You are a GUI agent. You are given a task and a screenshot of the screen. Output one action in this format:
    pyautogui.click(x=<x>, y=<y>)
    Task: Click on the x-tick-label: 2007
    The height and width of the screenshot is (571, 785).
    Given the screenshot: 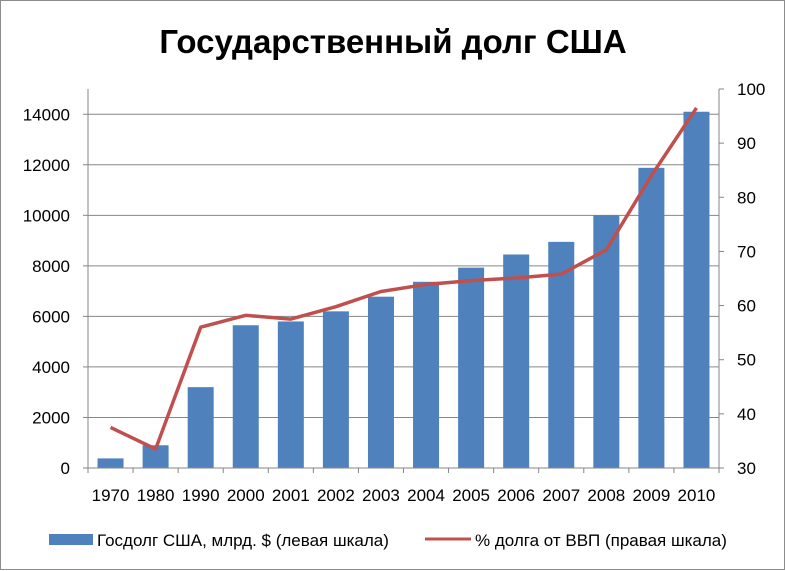 What is the action you would take?
    pyautogui.click(x=561, y=495)
    